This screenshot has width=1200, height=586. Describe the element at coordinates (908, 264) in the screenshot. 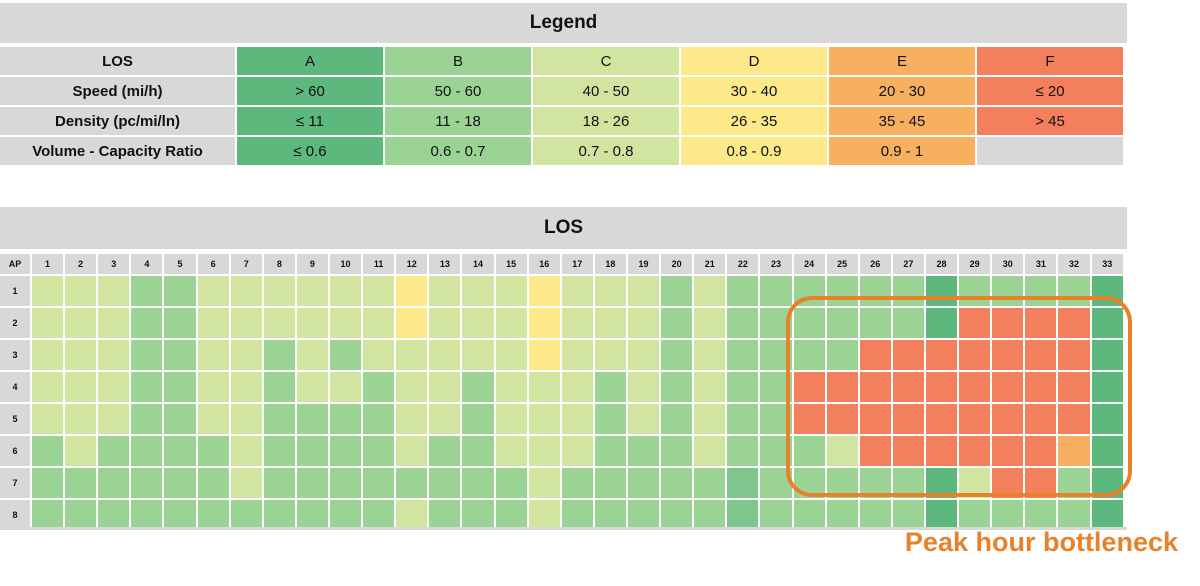

I see `column-tick-label: 27` at that location.